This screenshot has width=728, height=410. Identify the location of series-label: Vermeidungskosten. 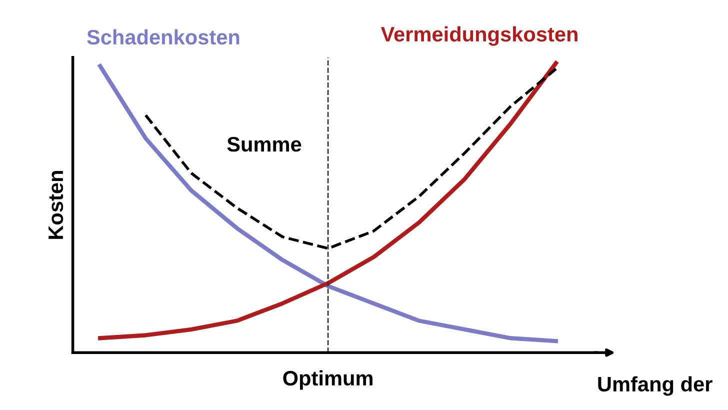
(479, 36).